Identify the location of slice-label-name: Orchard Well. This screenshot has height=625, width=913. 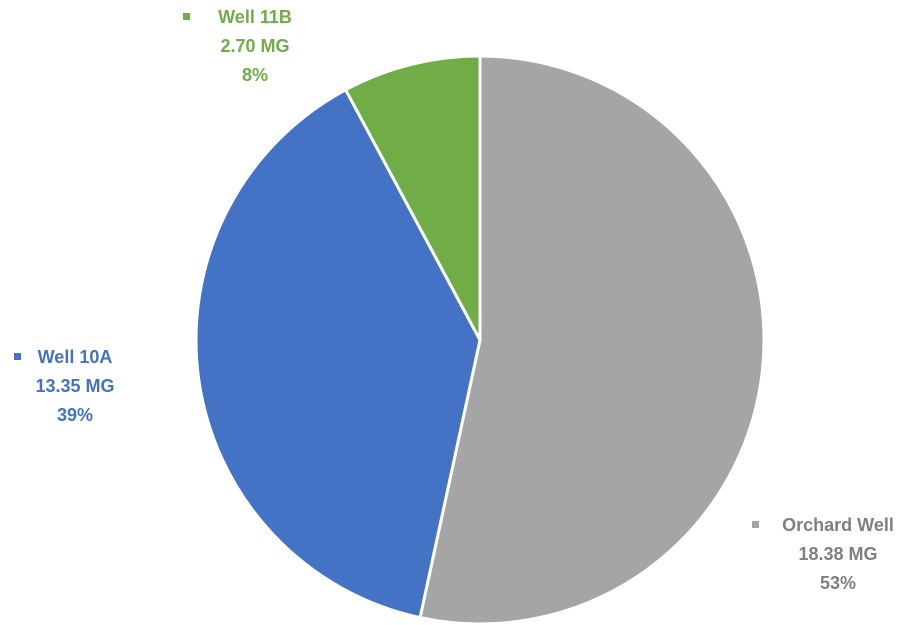
(838, 525).